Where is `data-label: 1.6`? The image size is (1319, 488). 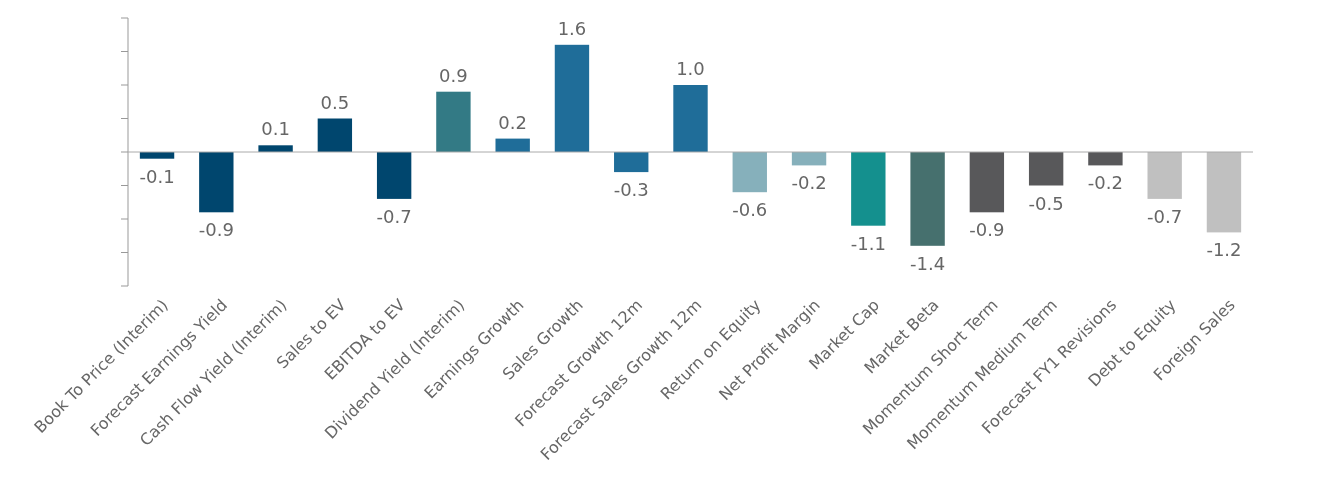
data-label: 1.6 is located at coordinates (572, 28).